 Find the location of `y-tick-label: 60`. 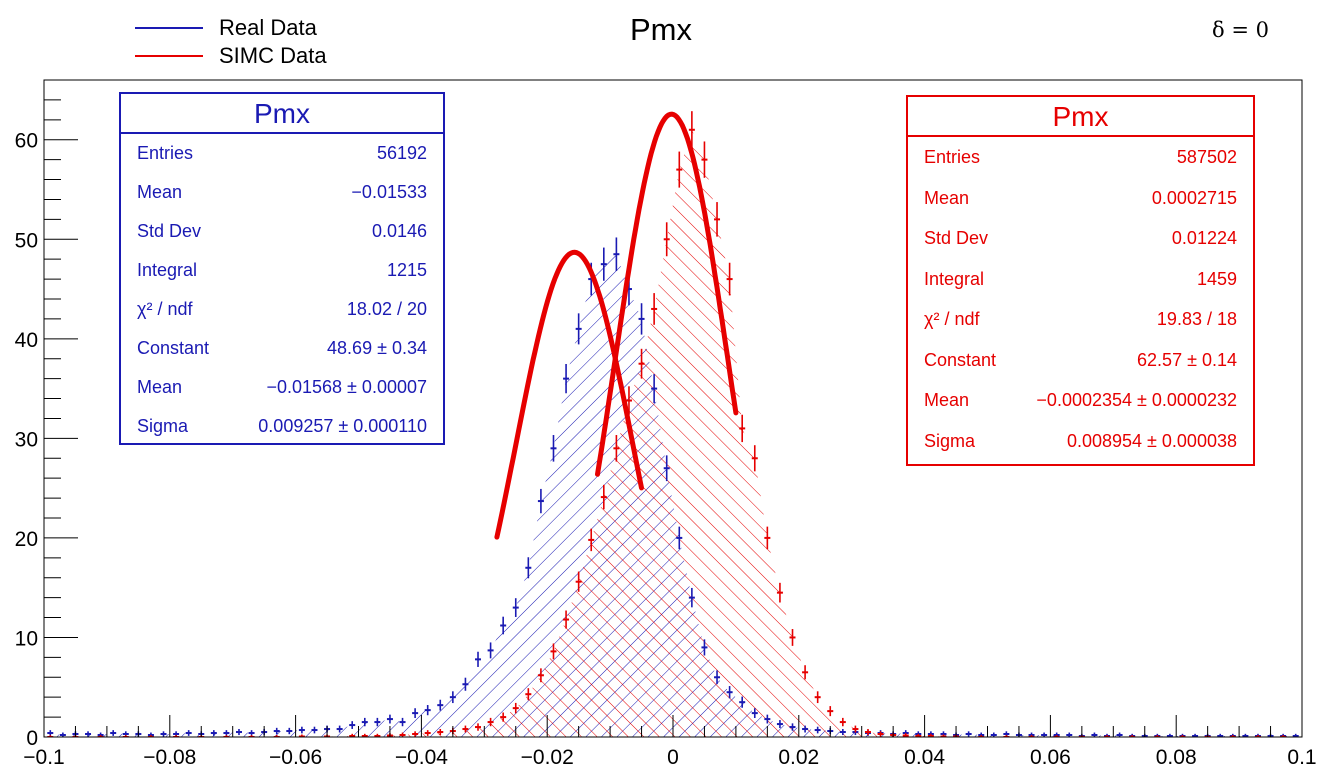

y-tick-label: 60 is located at coordinates (26, 141).